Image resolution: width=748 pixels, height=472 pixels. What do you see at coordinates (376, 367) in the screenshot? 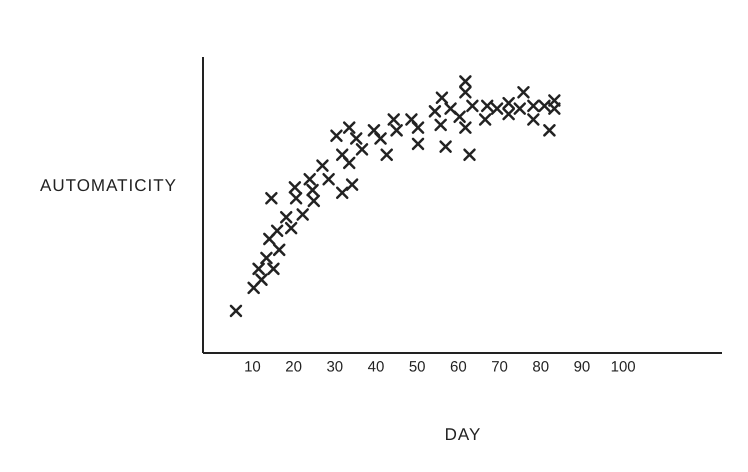
I see `x-tick-label: 40` at bounding box center [376, 367].